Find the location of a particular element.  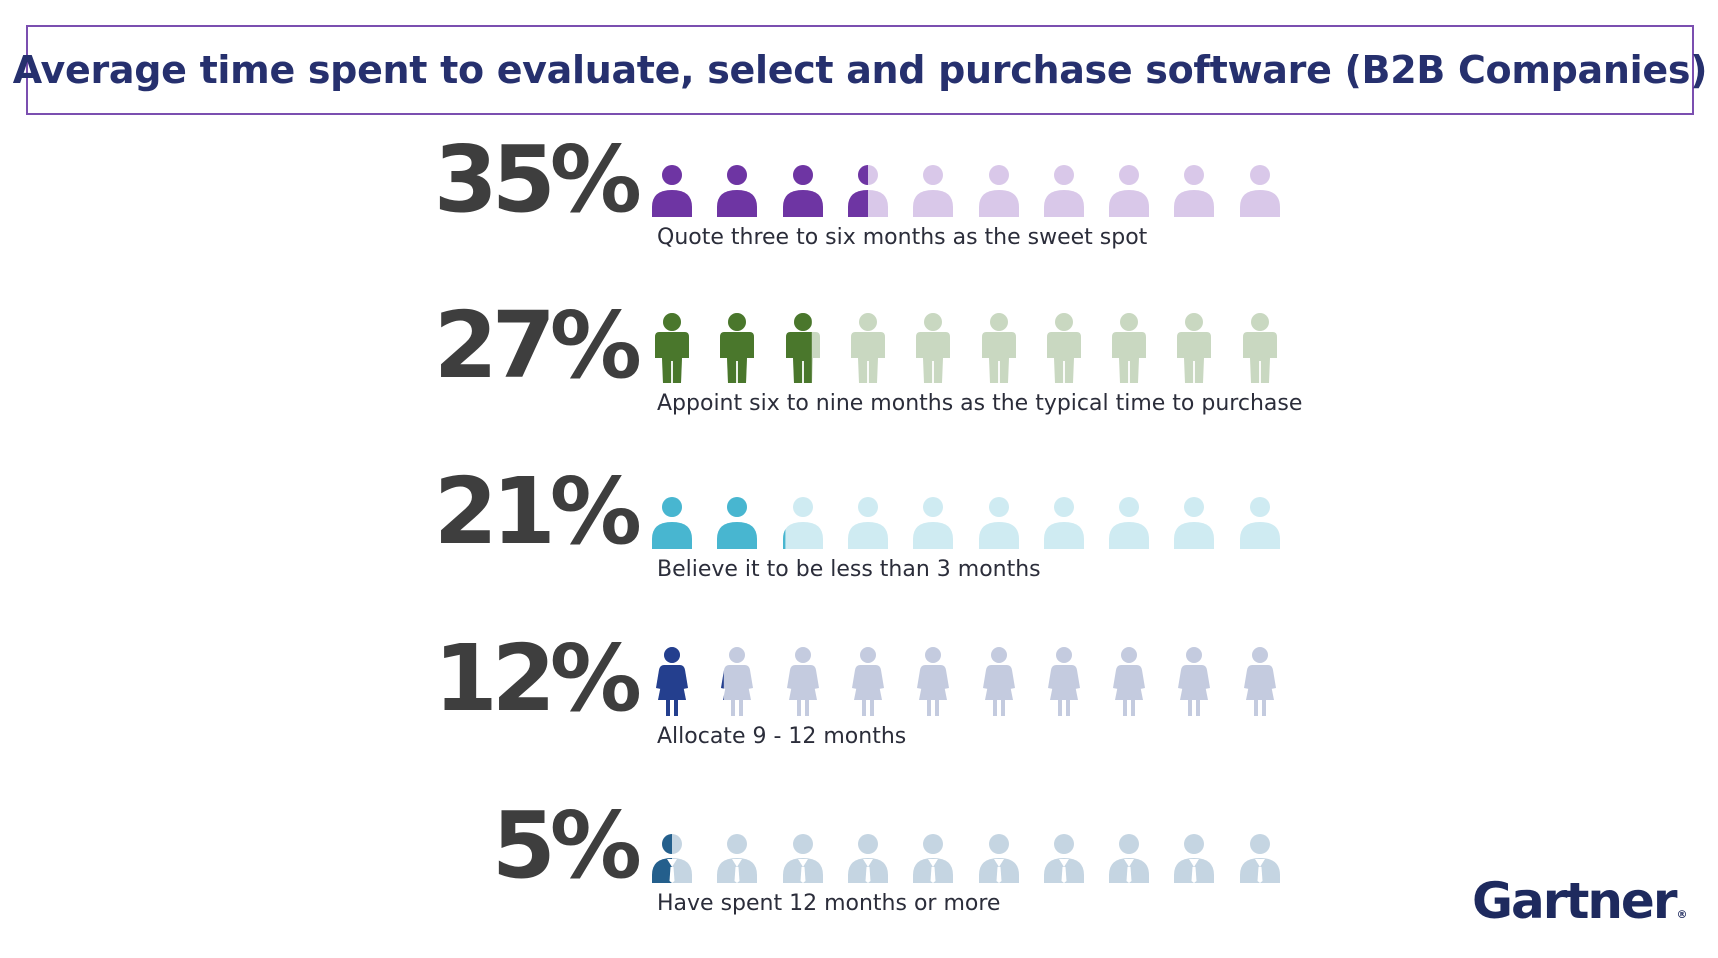

percent-label: 12% is located at coordinates (537, 678).